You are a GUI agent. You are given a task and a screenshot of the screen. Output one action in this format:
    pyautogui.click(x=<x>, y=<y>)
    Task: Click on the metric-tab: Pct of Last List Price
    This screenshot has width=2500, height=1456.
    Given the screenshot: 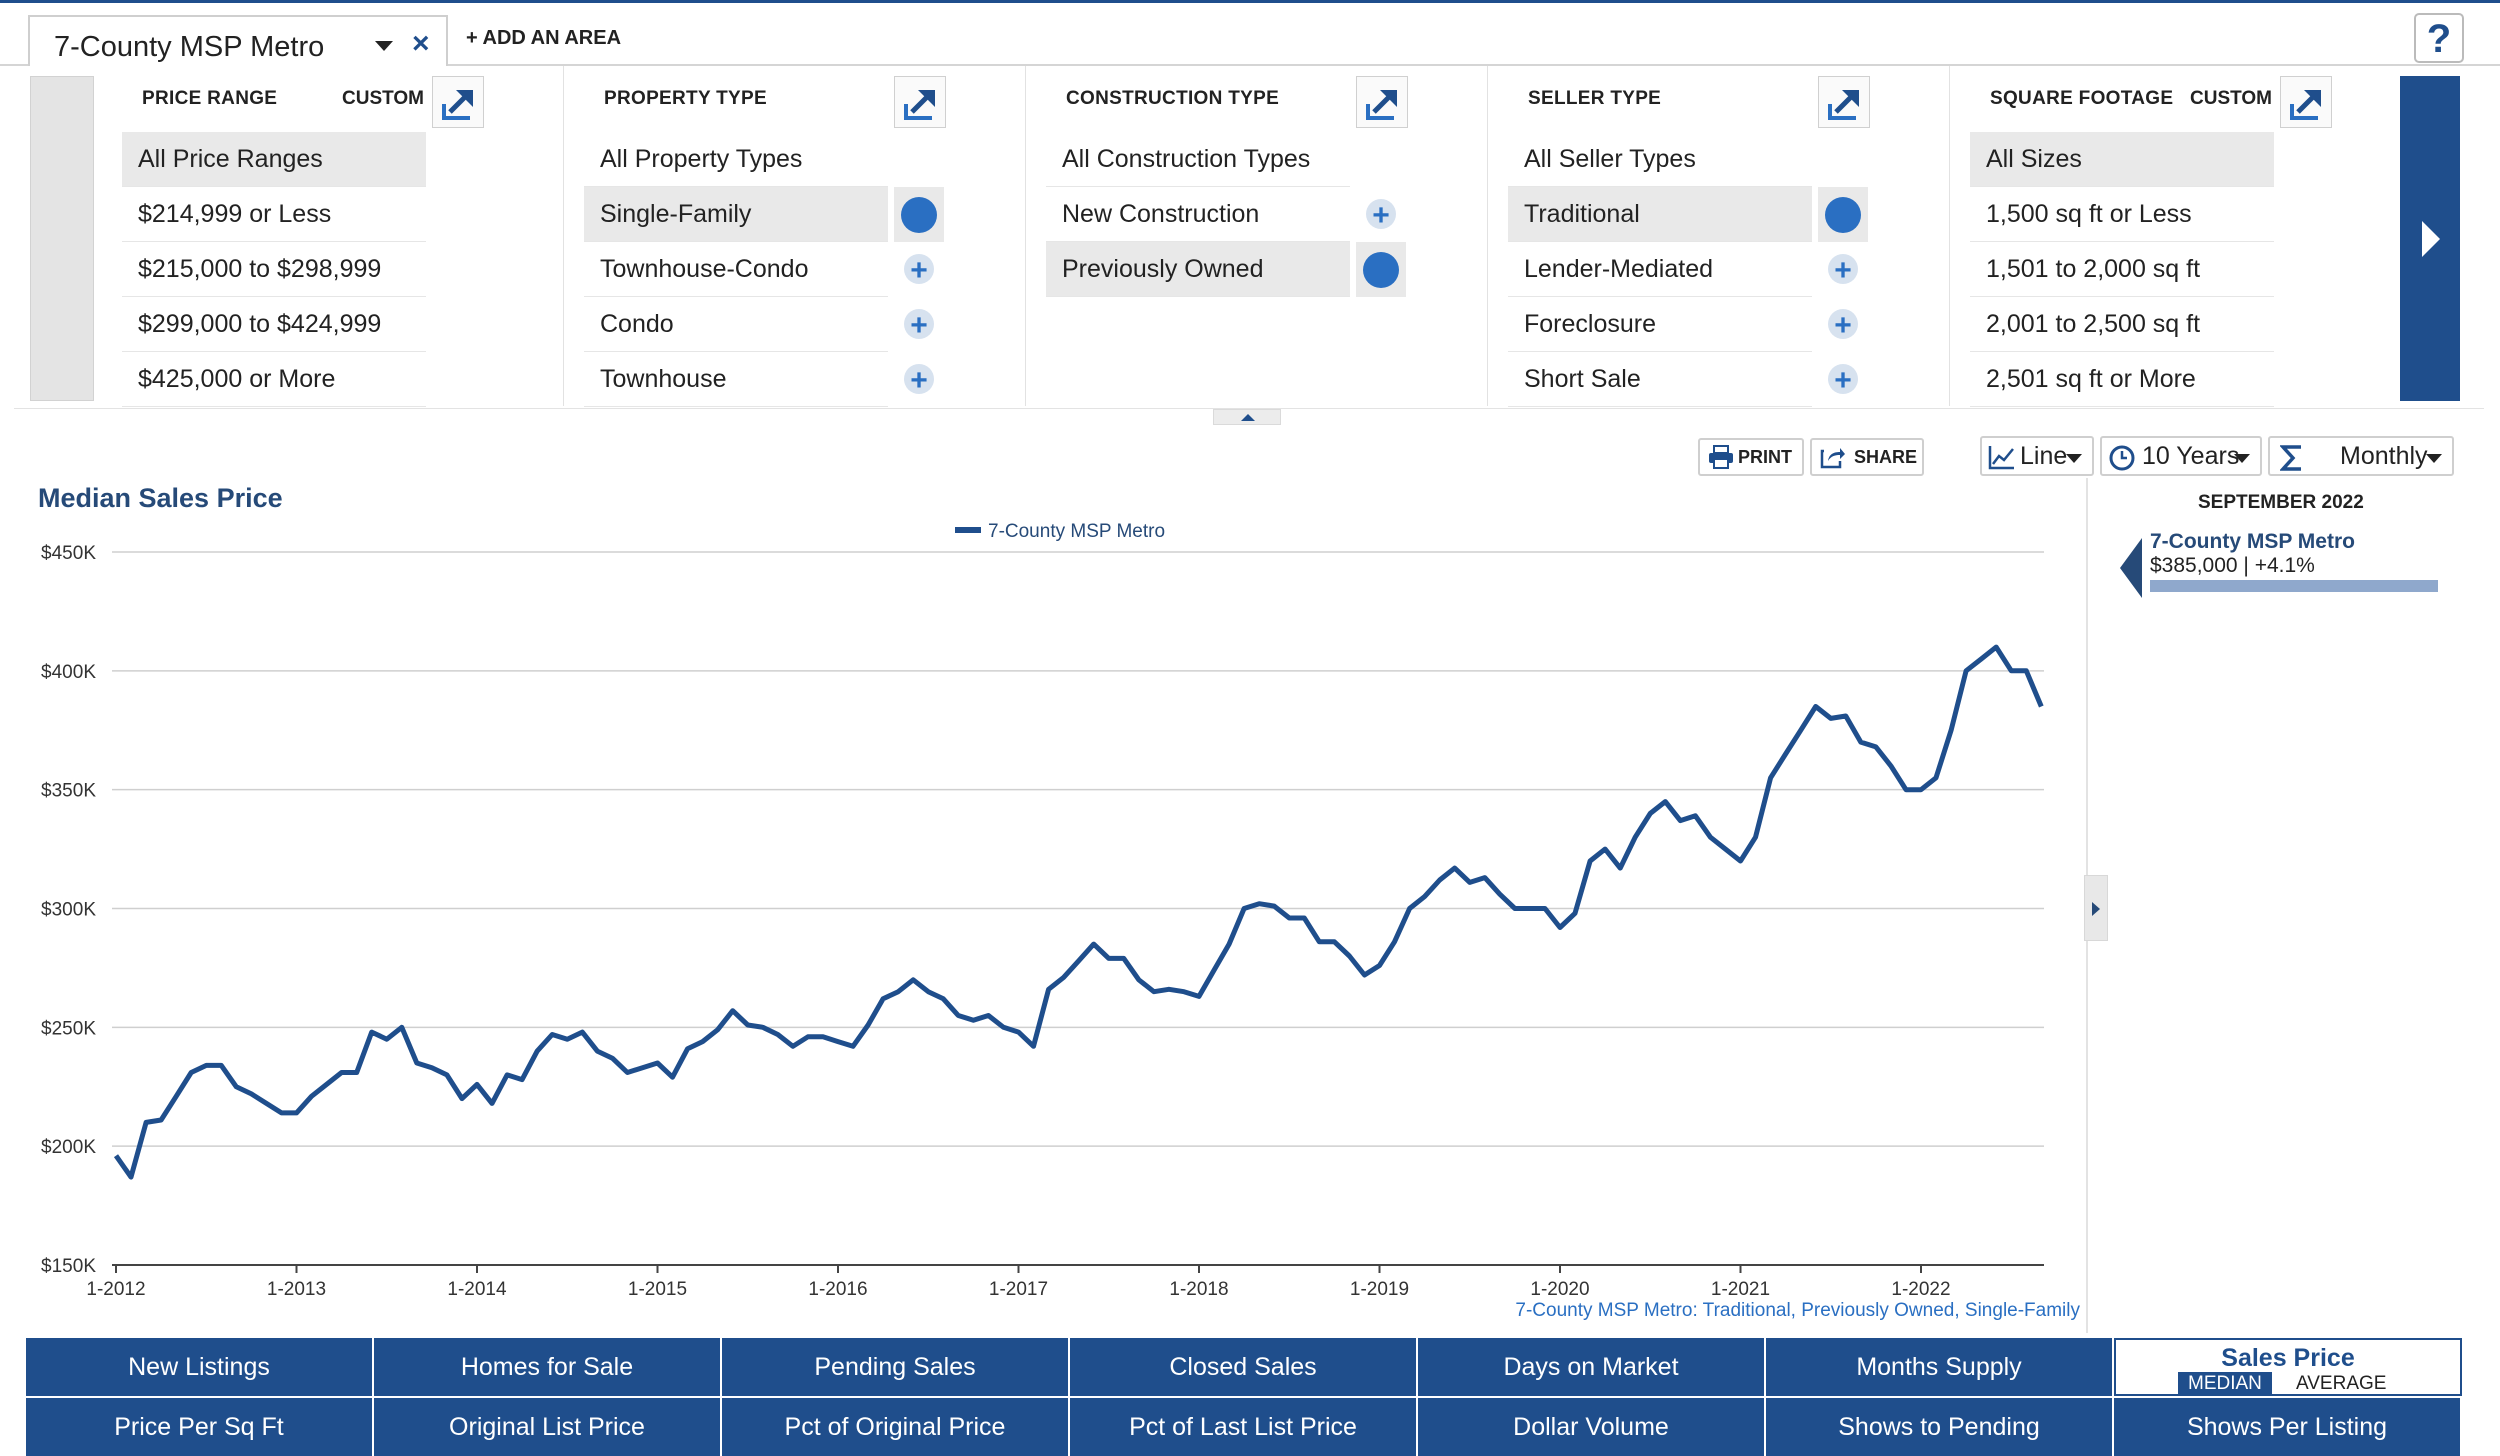 What is the action you would take?
    pyautogui.click(x=1244, y=1427)
    